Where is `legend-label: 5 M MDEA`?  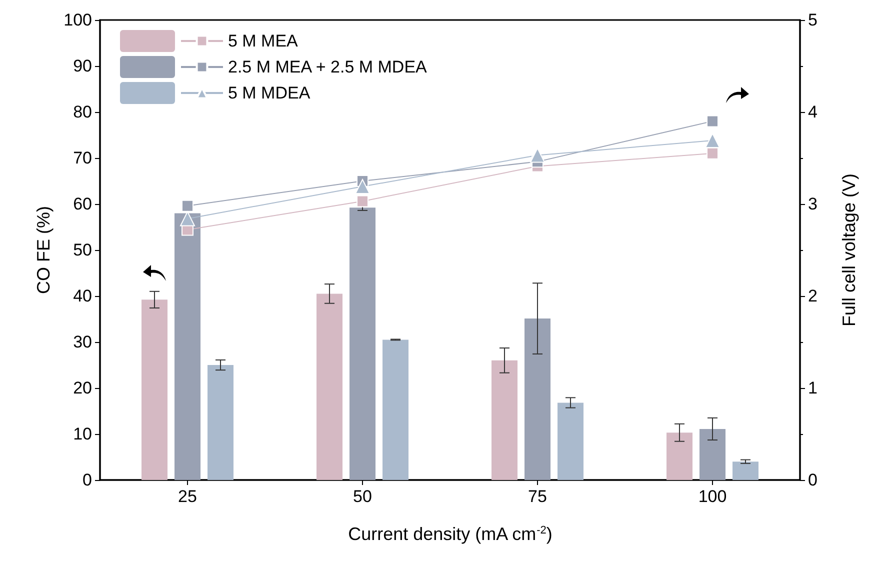 legend-label: 5 M MDEA is located at coordinates (269, 93).